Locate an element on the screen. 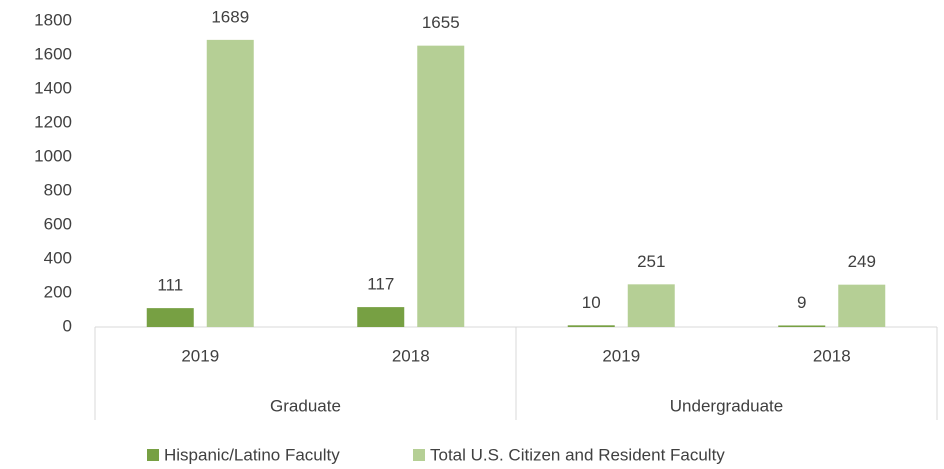 This screenshot has width=944, height=469. y-tick-label: 1400 is located at coordinates (53, 87).